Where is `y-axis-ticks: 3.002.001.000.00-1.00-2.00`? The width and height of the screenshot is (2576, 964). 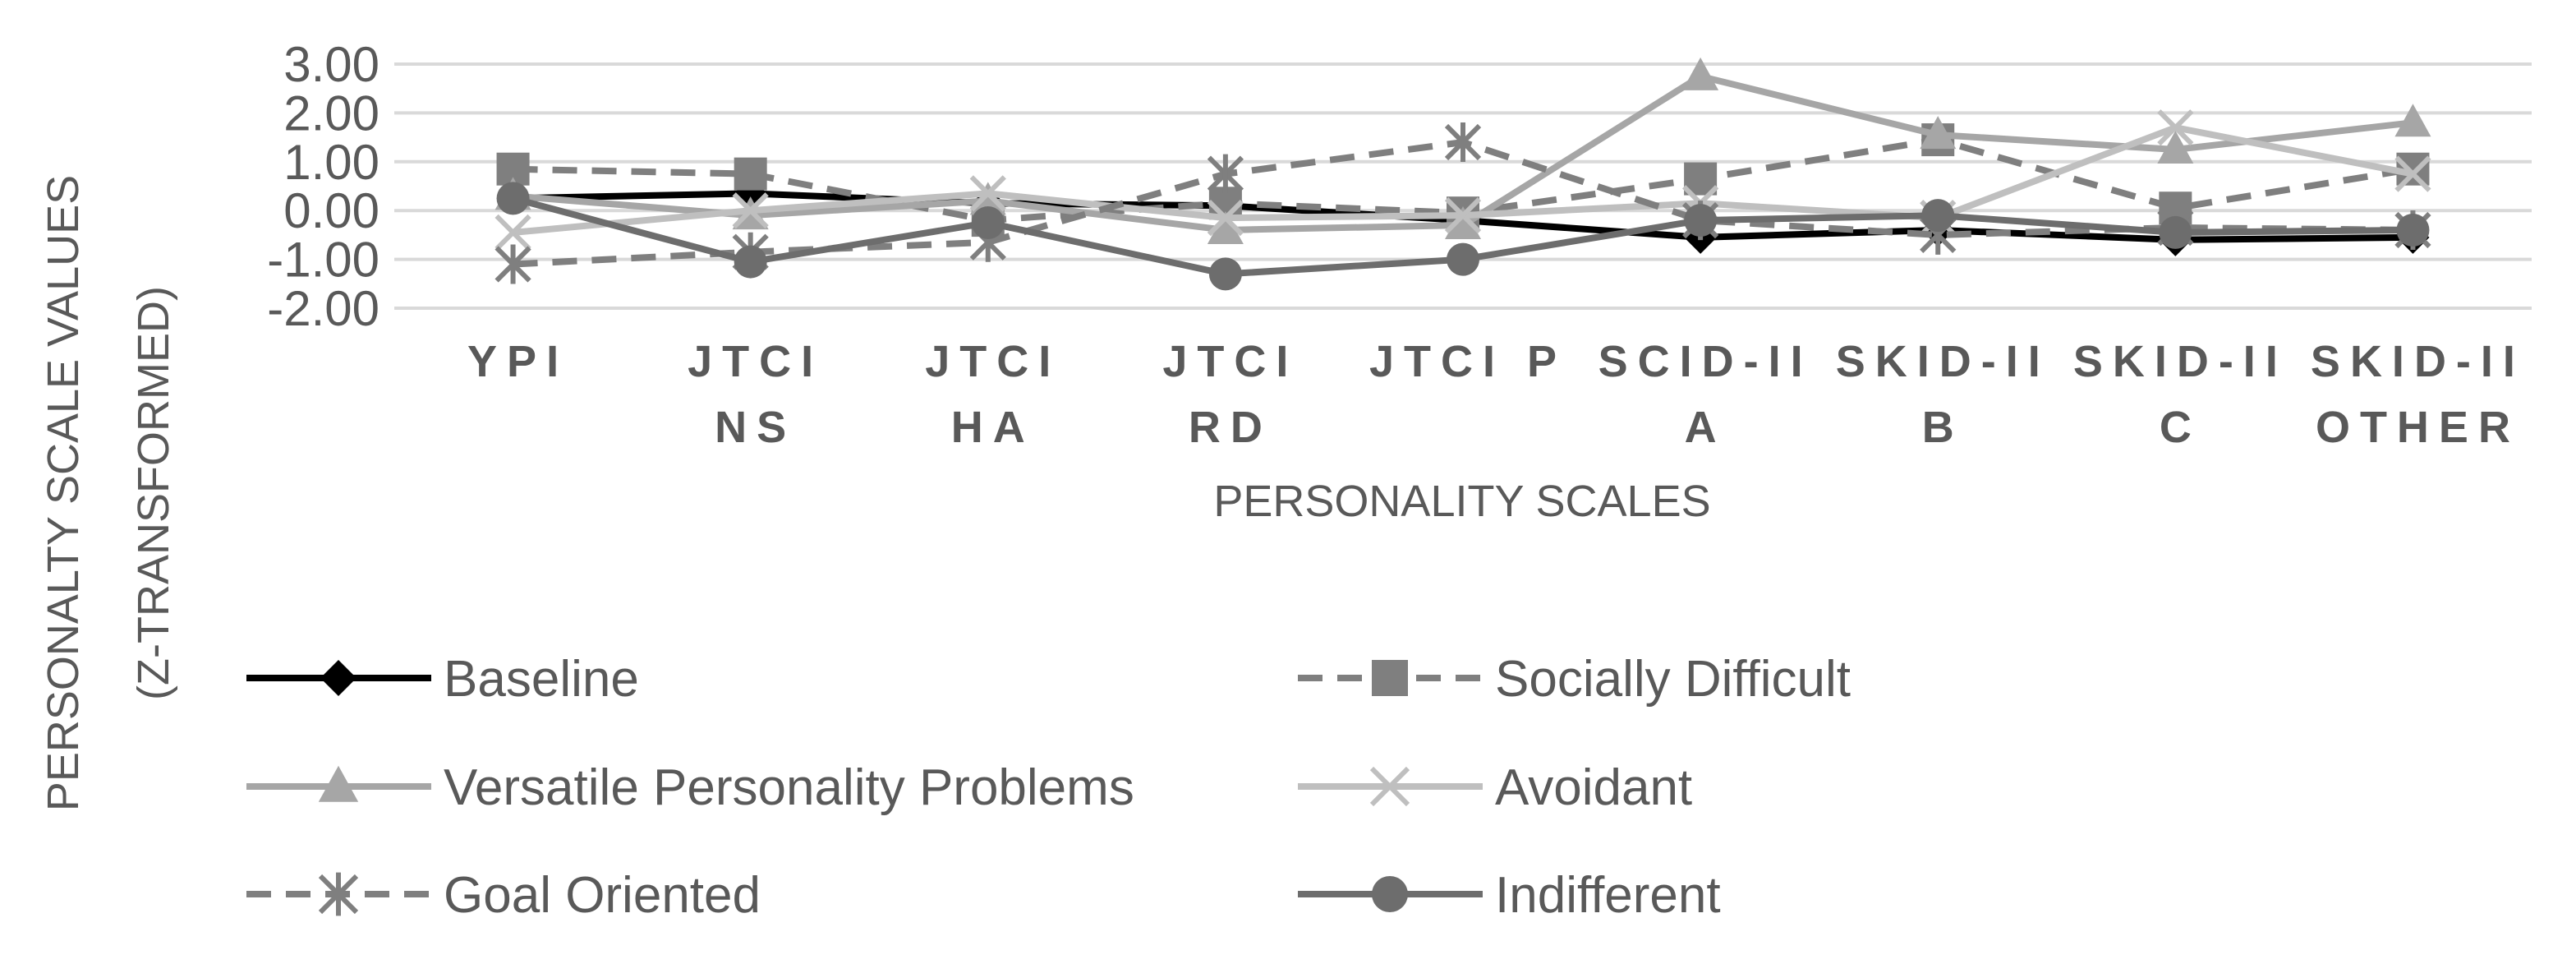
y-axis-ticks: 3.002.001.000.00-1.00-2.00 is located at coordinates (323, 186).